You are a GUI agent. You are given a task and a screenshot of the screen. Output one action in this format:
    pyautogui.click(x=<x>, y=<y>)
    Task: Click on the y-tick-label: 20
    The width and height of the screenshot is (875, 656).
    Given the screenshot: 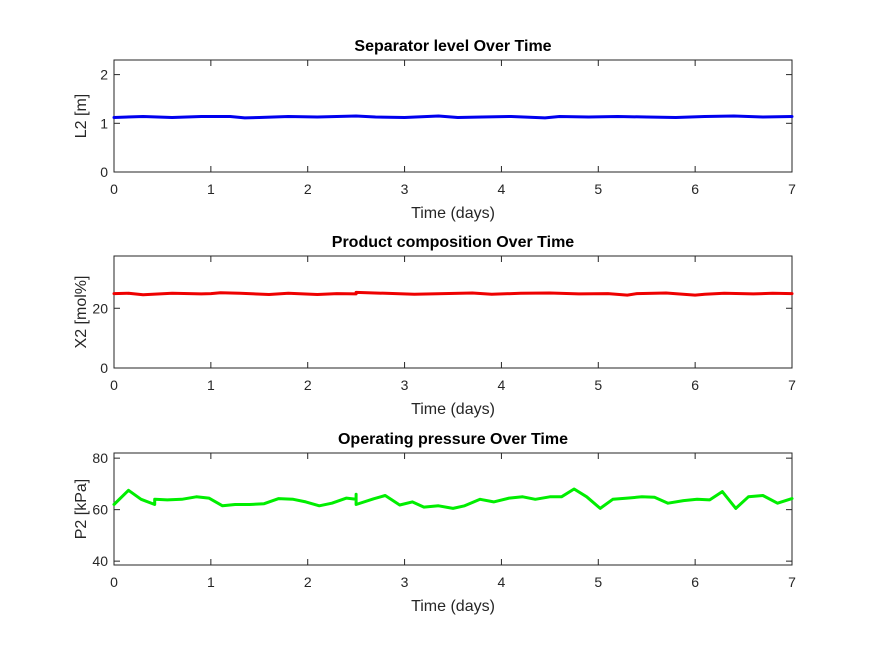 What is the action you would take?
    pyautogui.click(x=100, y=308)
    